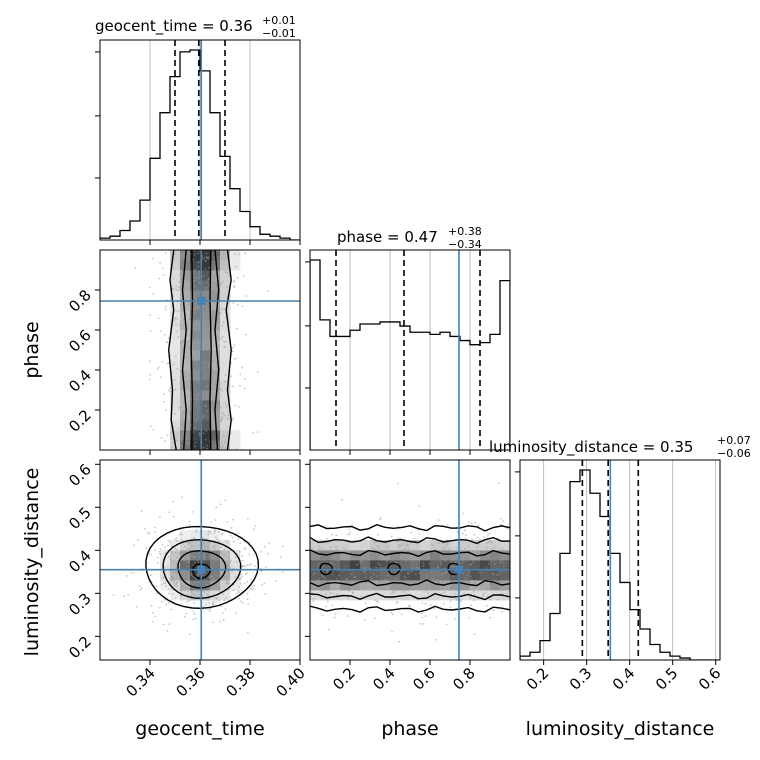  I want to click on title-phase: phase = 0.47, so click(387, 237).